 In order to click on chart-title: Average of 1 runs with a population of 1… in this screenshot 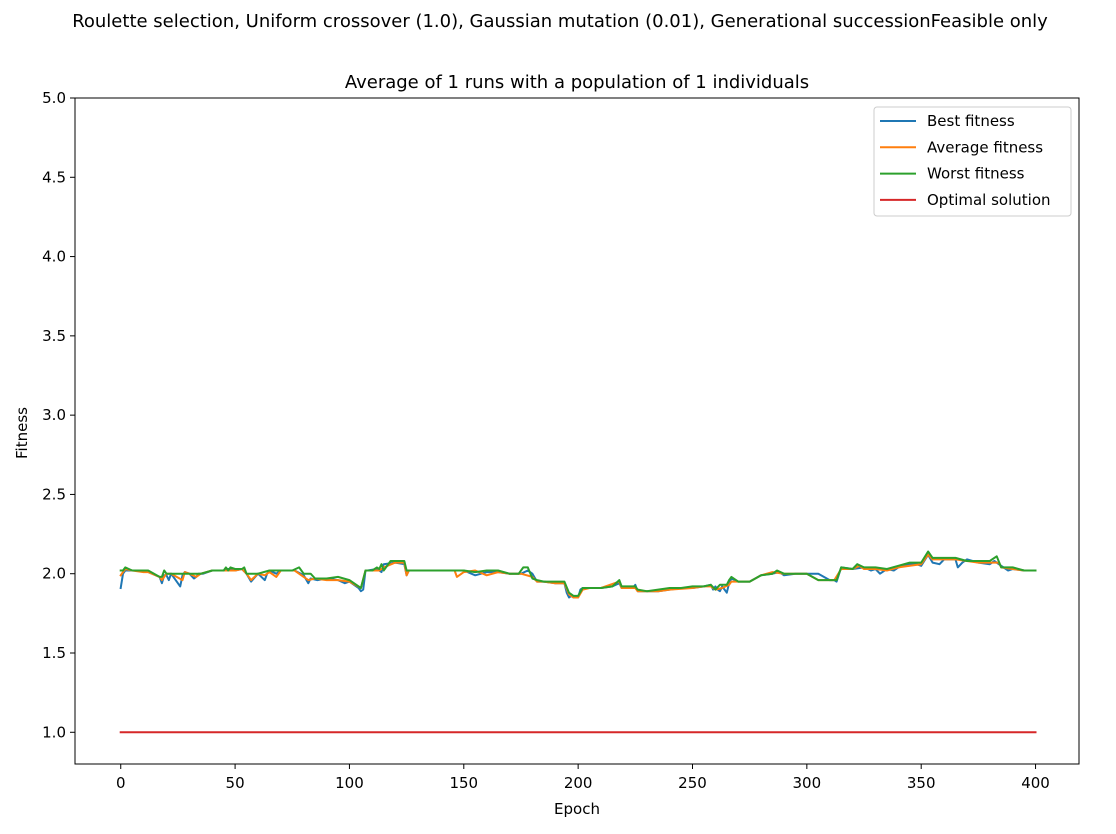, I will do `click(577, 82)`.